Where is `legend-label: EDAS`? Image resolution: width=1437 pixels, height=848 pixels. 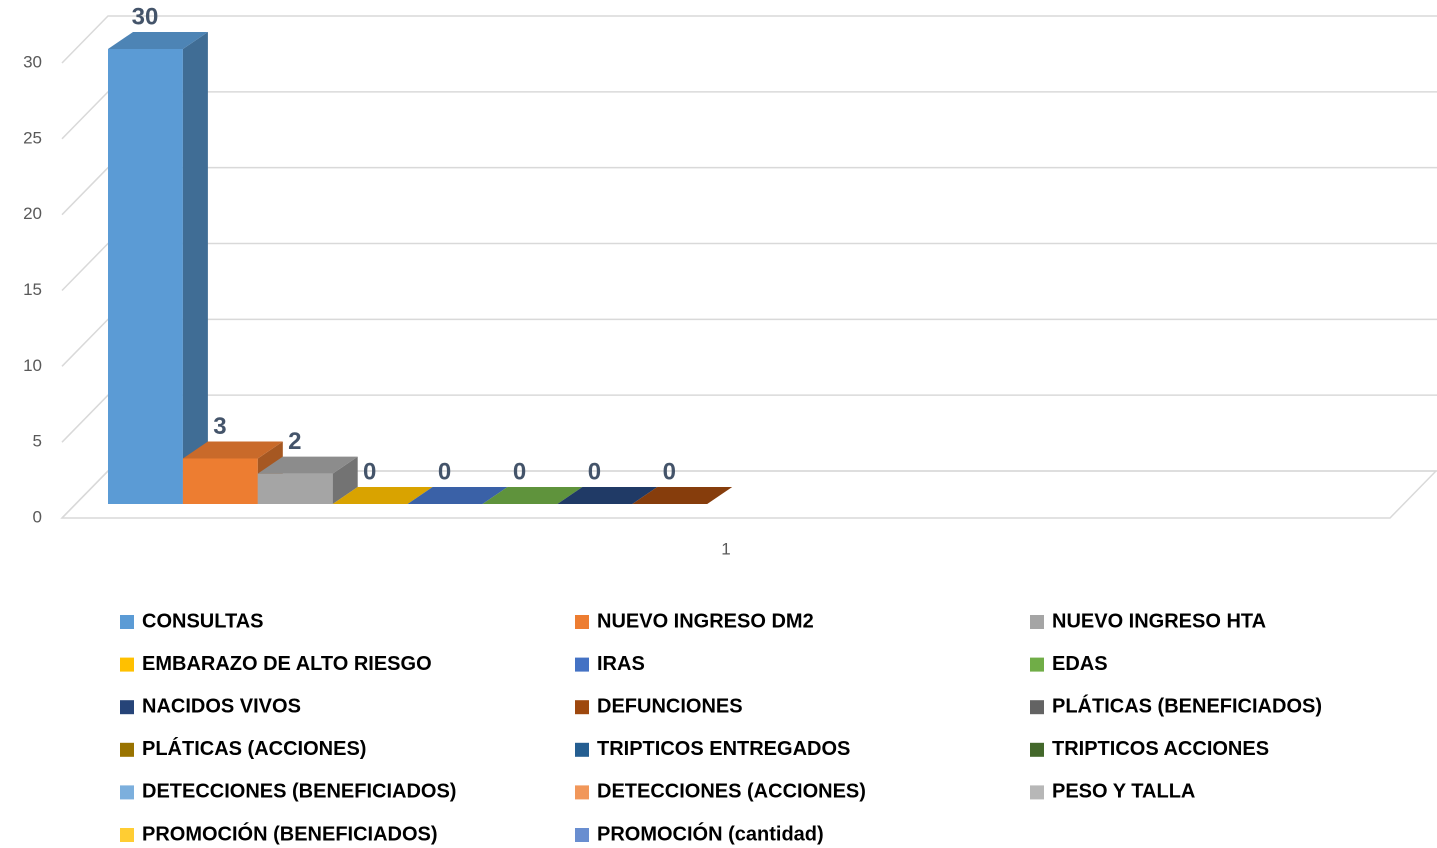 legend-label: EDAS is located at coordinates (1080, 664).